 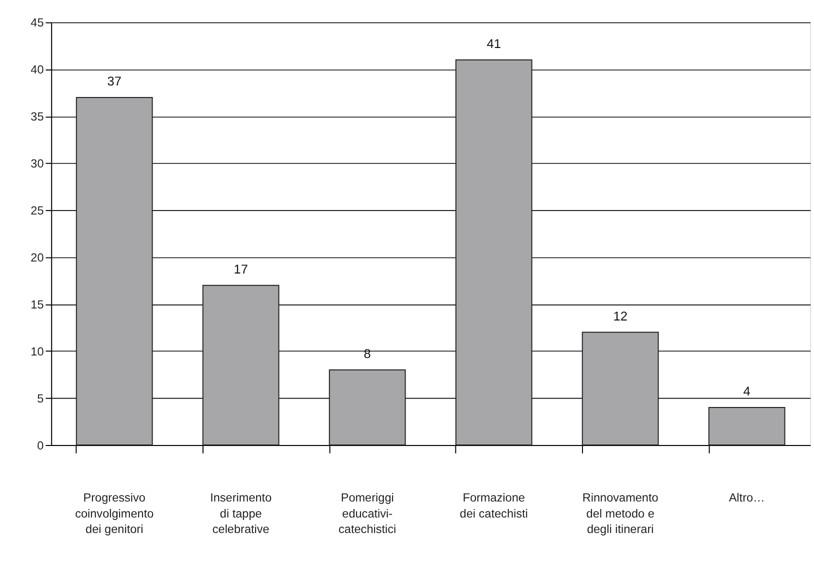 What do you see at coordinates (620, 514) in the screenshot?
I see `x-tick-label: Rinnovamento del metodo e degli itinerari` at bounding box center [620, 514].